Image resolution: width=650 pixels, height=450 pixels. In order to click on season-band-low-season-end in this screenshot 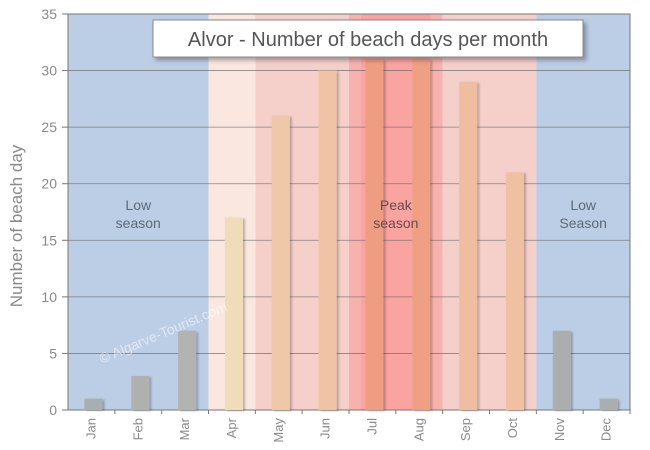, I will do `click(583, 212)`.